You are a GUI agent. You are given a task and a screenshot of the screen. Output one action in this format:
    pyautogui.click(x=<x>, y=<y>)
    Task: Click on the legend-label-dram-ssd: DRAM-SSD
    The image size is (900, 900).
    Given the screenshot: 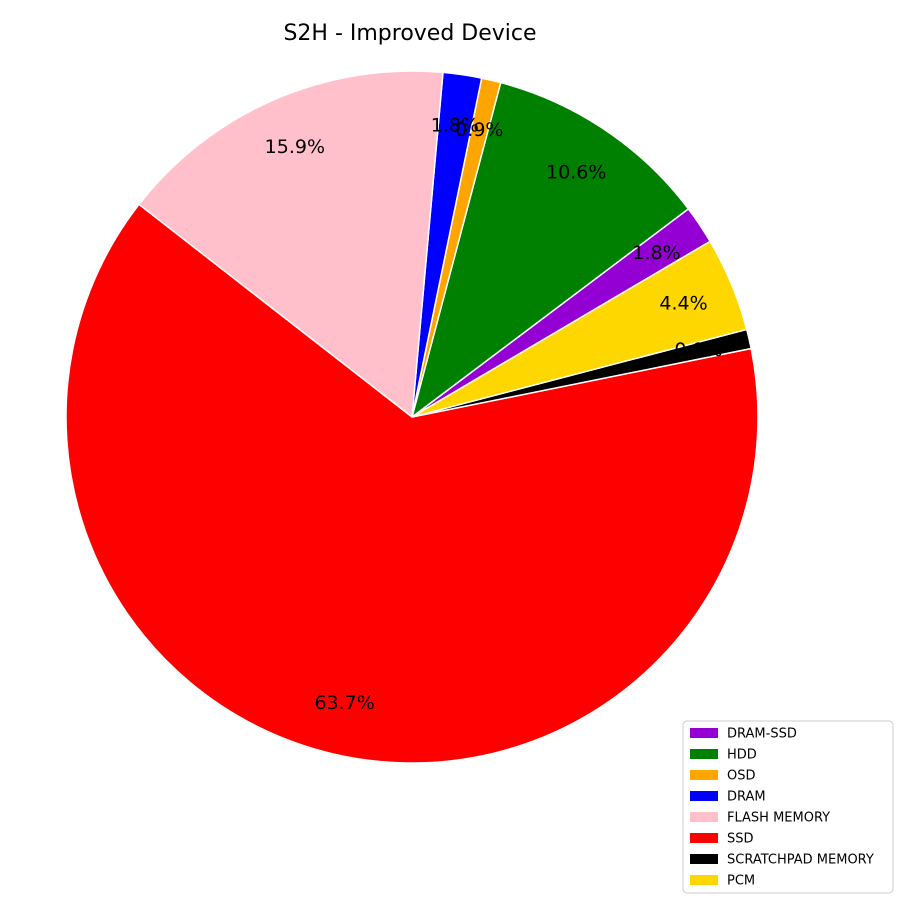 What is the action you would take?
    pyautogui.click(x=762, y=734)
    